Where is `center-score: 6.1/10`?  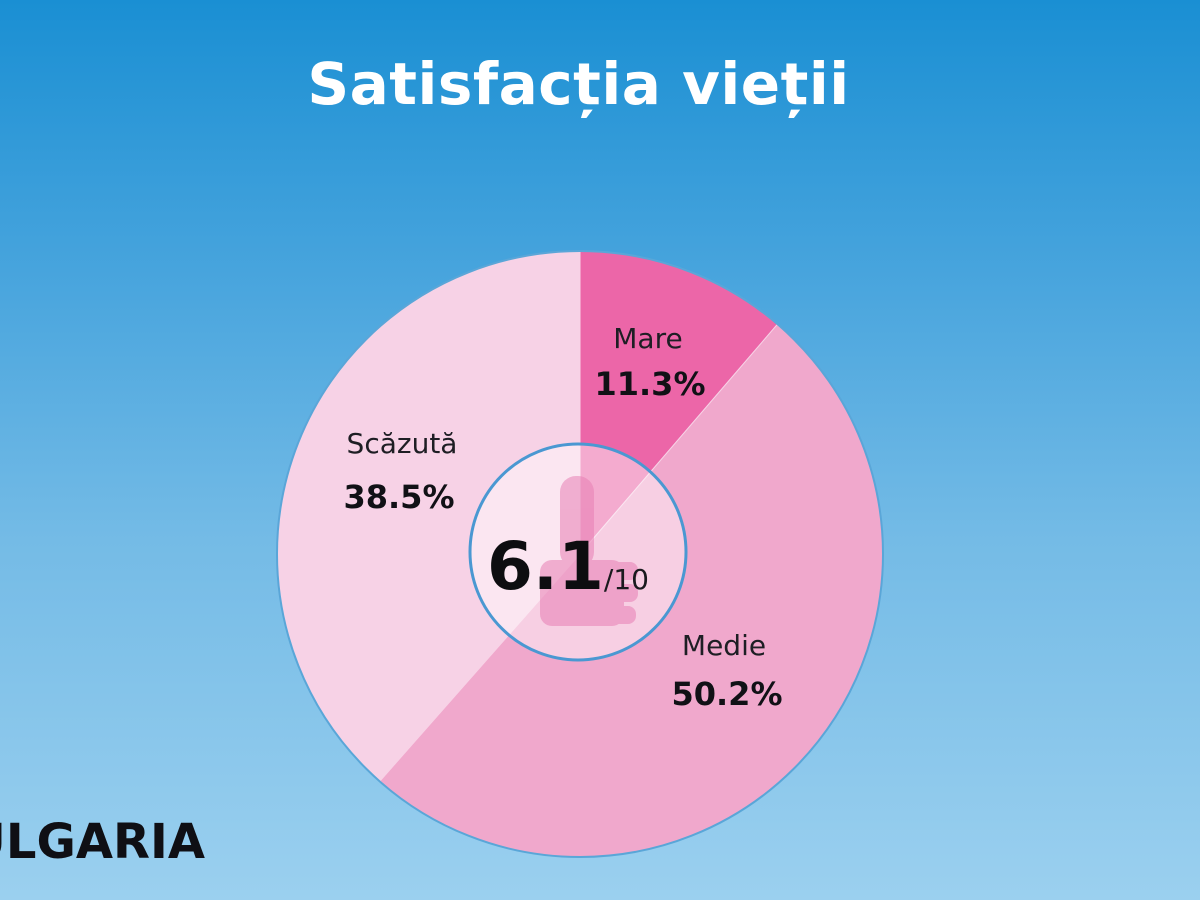
center-score: 6.1/10 is located at coordinates (568, 566).